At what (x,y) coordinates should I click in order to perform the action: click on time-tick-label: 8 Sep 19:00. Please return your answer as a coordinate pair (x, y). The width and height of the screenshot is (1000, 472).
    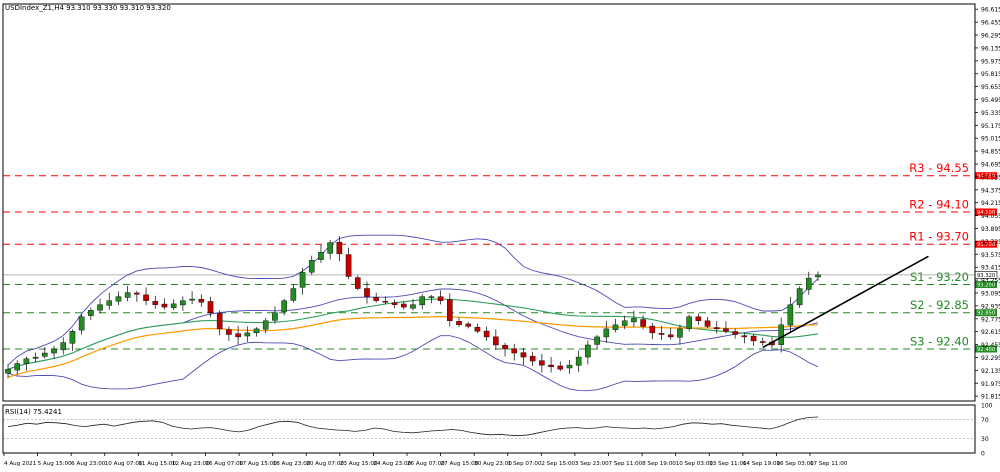
    Looking at the image, I should click on (659, 464).